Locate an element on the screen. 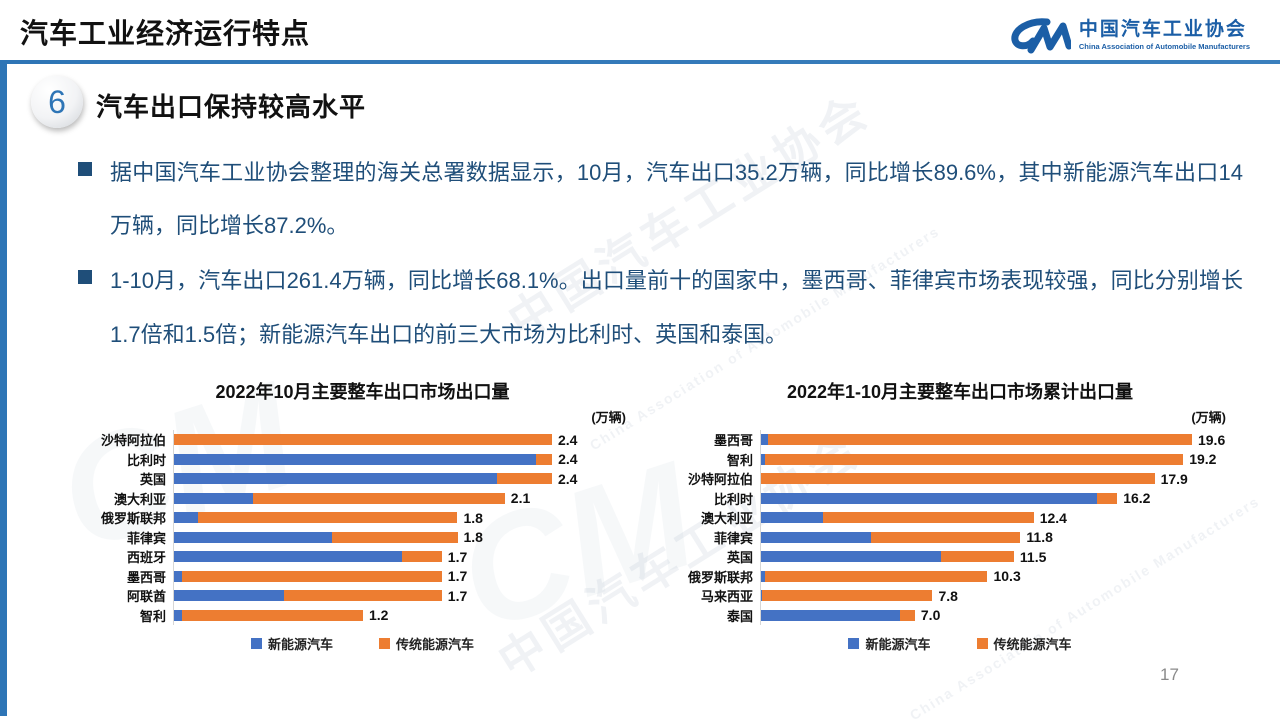  chart-title: 2022年10月主要整车出口市场出口量 is located at coordinates (362, 392).